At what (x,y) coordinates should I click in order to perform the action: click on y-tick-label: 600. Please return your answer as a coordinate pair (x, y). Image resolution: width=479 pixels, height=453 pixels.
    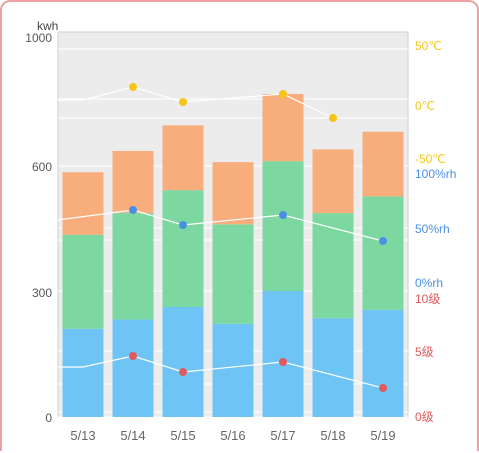
    Looking at the image, I should click on (42, 167).